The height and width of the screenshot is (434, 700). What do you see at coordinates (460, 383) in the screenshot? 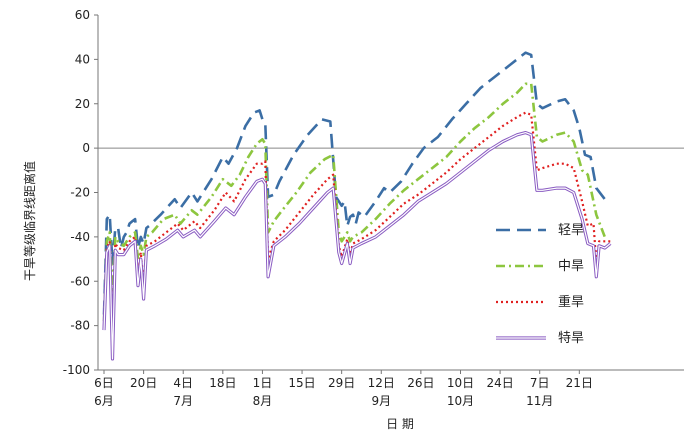
I see `x-tick-label-day: 10日` at bounding box center [460, 383].